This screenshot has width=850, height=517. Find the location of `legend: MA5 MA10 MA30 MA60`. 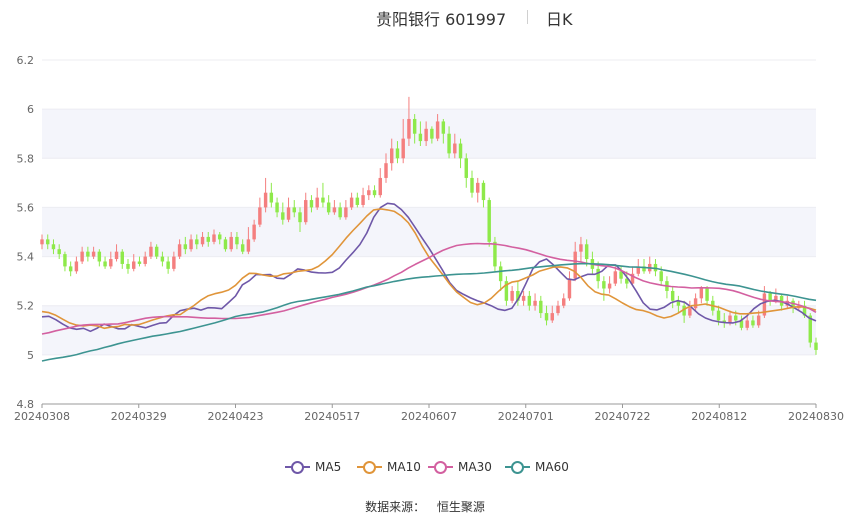

legend: MA5 MA10 MA30 MA60 is located at coordinates (425, 467).